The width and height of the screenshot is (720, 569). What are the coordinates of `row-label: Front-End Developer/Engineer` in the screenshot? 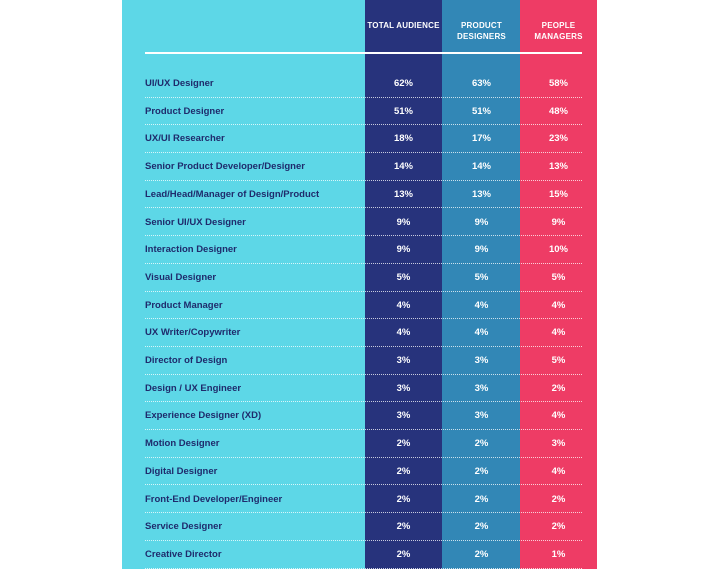 It's located at (214, 499).